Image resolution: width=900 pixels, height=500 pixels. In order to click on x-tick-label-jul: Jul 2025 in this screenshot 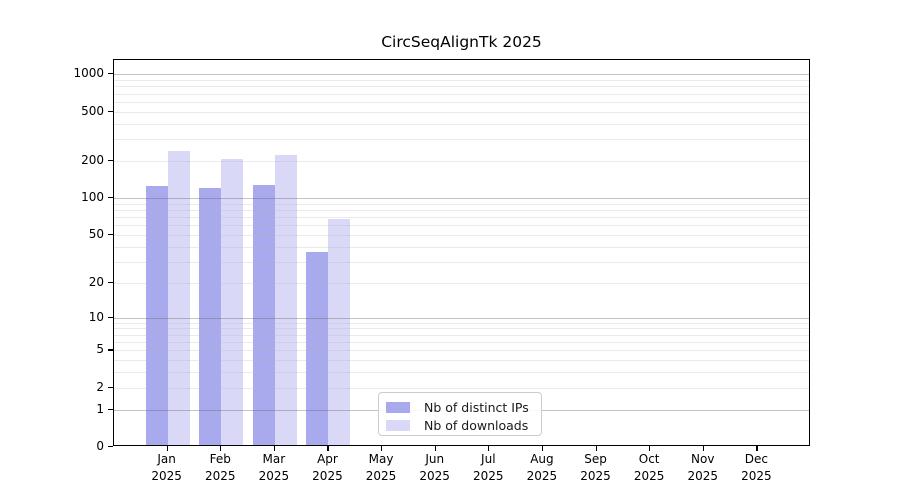, I will do `click(488, 467)`.